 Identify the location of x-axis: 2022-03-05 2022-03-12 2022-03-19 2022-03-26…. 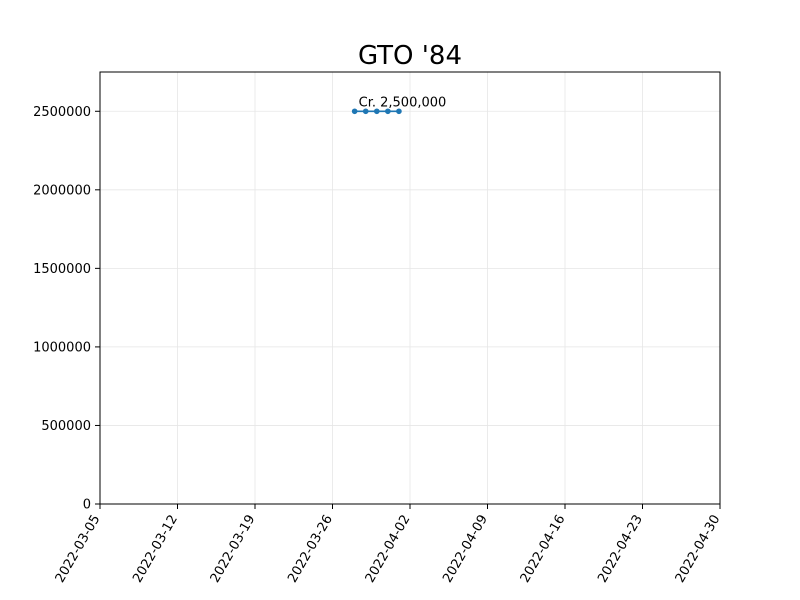
(388, 545).